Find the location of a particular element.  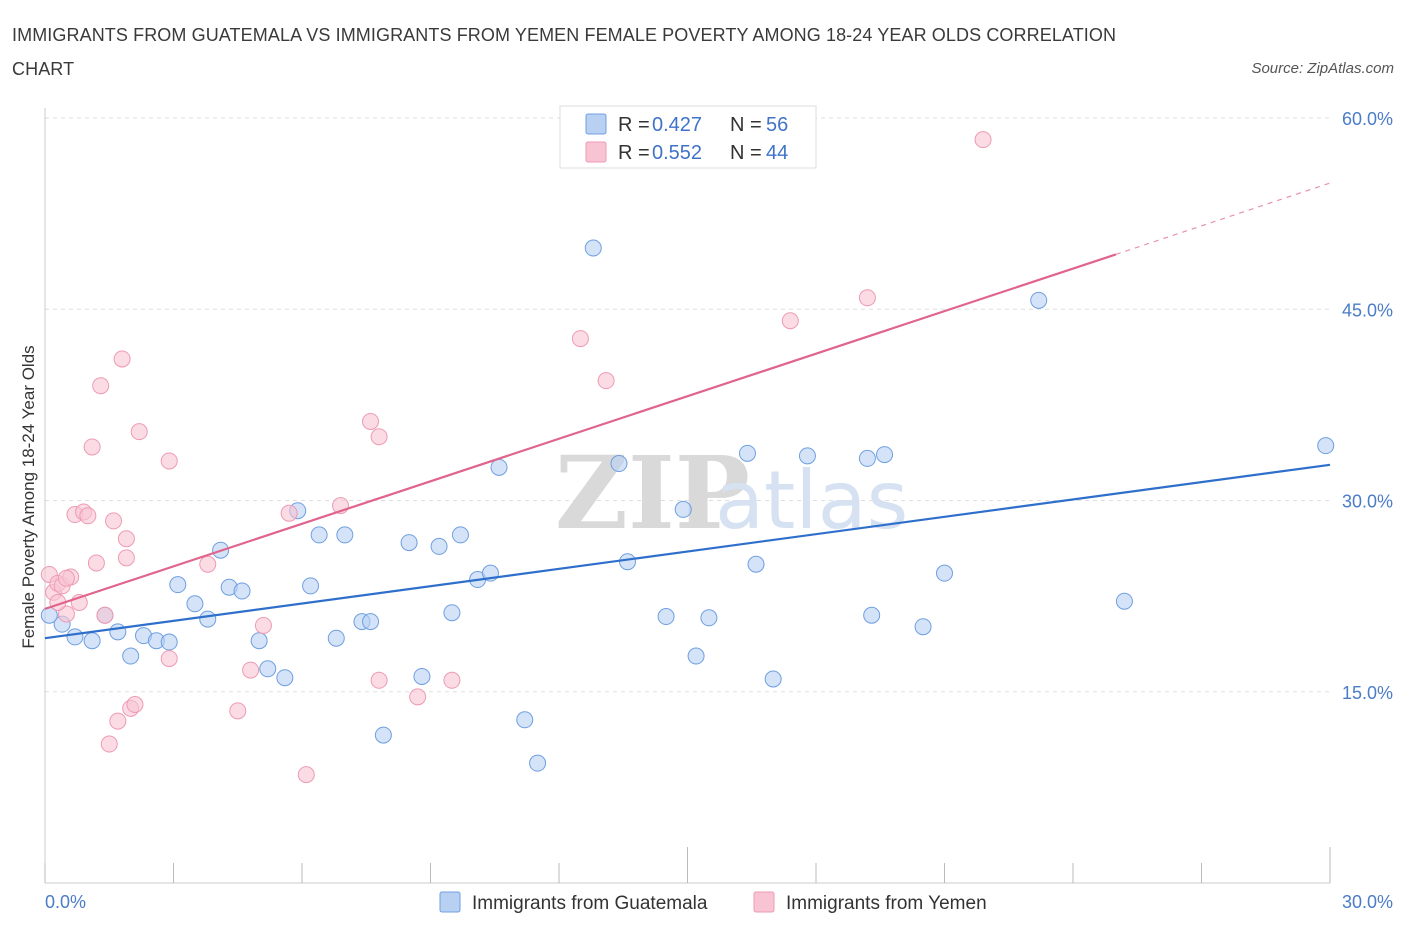

watermark: ZIP atlas is located at coordinates (731, 493).